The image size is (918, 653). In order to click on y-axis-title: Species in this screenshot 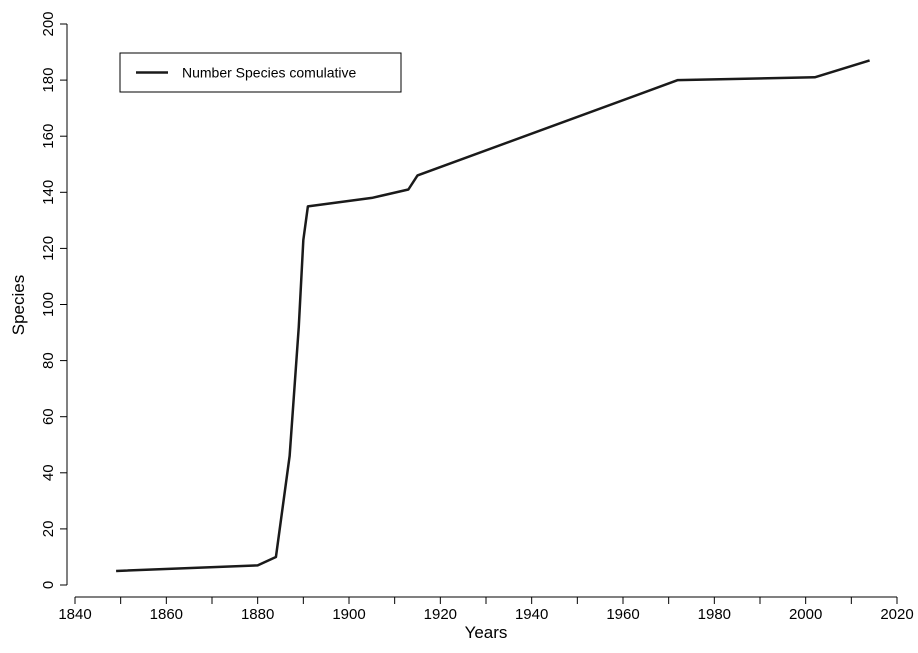, I will do `click(18, 305)`.